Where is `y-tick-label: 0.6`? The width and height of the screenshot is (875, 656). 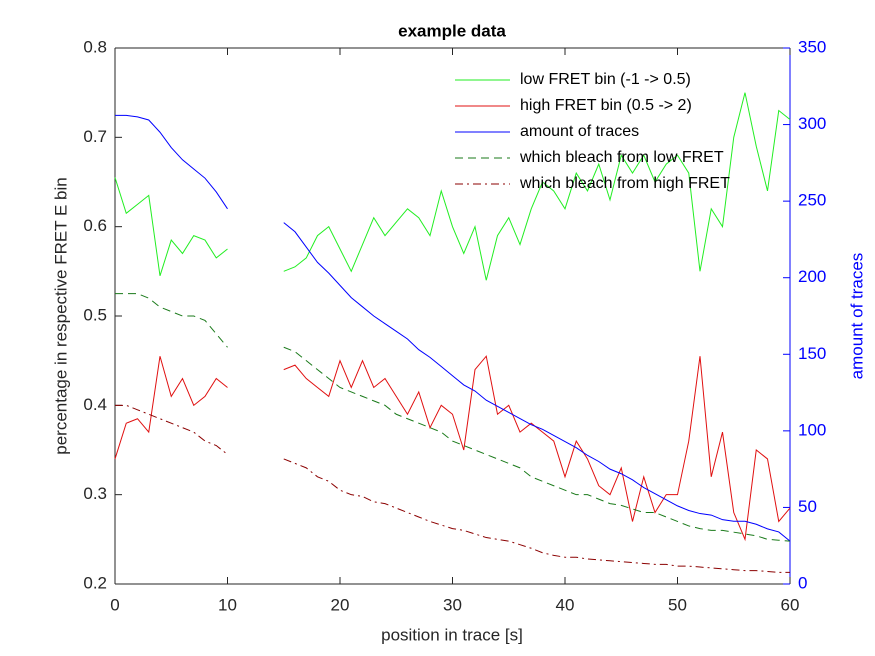
y-tick-label: 0.6 is located at coordinates (95, 225).